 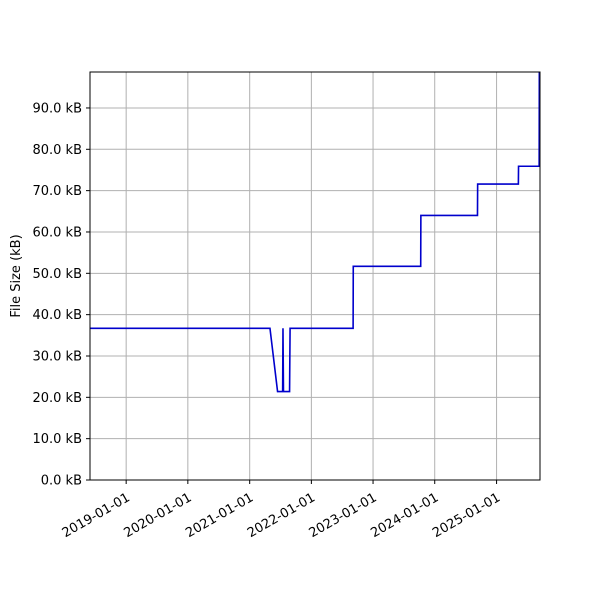 I want to click on y-tick-label: 60.0 kB, so click(x=57, y=232).